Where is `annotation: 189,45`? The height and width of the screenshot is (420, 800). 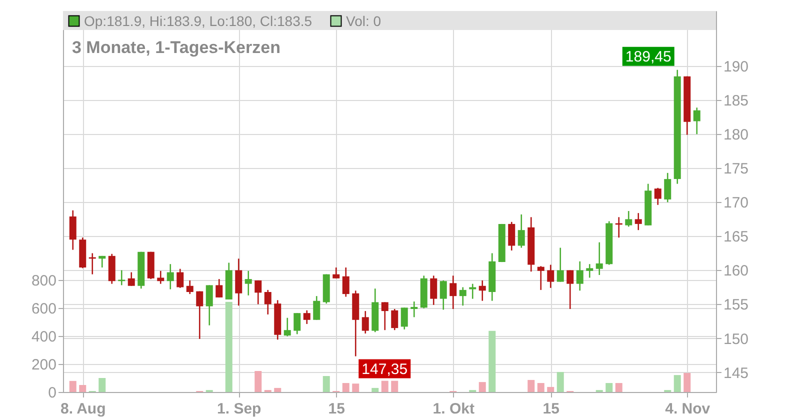
annotation: 189,45 is located at coordinates (648, 57).